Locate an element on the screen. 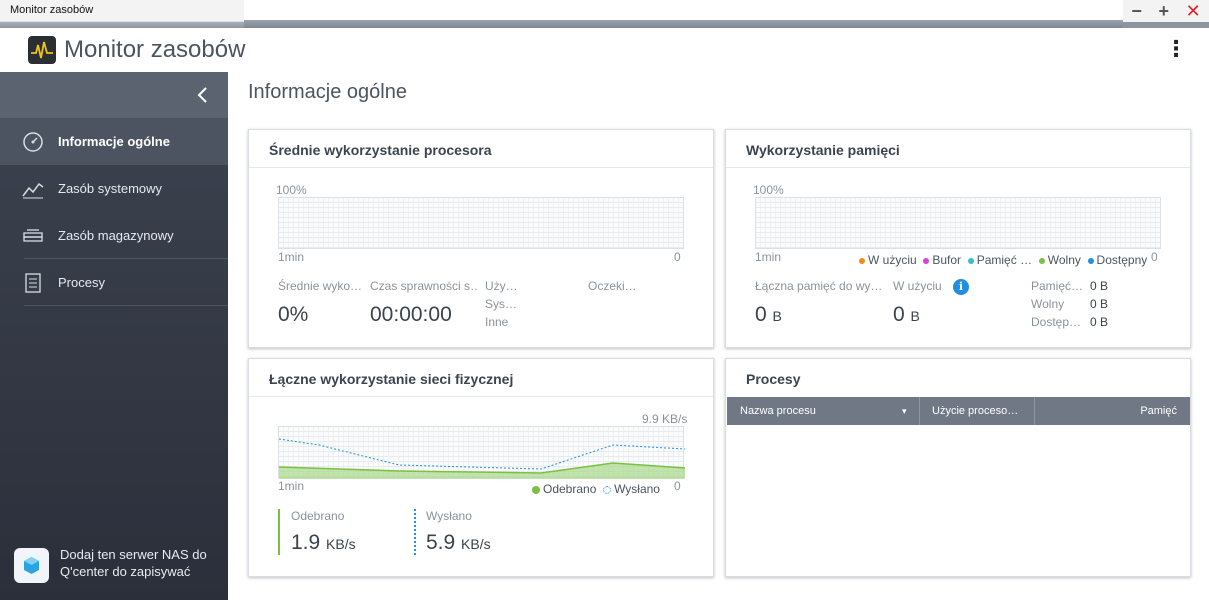 The height and width of the screenshot is (600, 1209). cpu-chart-xlabel: 1min is located at coordinates (291, 257).